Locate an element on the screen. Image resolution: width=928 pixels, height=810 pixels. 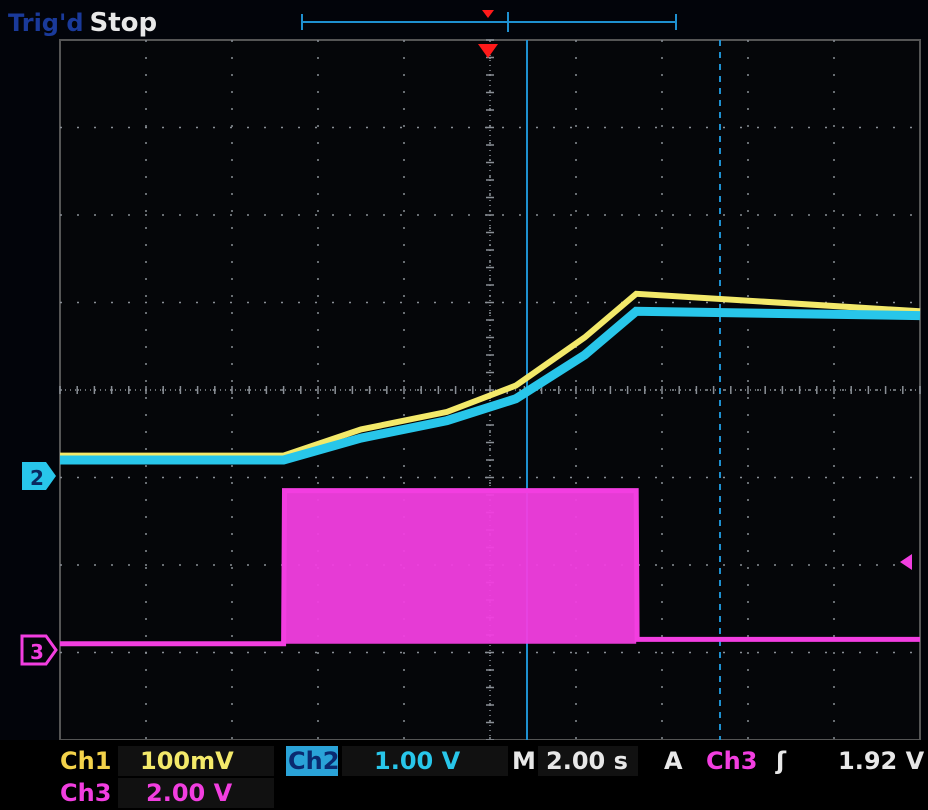
acquisition-state: Trig'd Stop is located at coordinates (82, 23).